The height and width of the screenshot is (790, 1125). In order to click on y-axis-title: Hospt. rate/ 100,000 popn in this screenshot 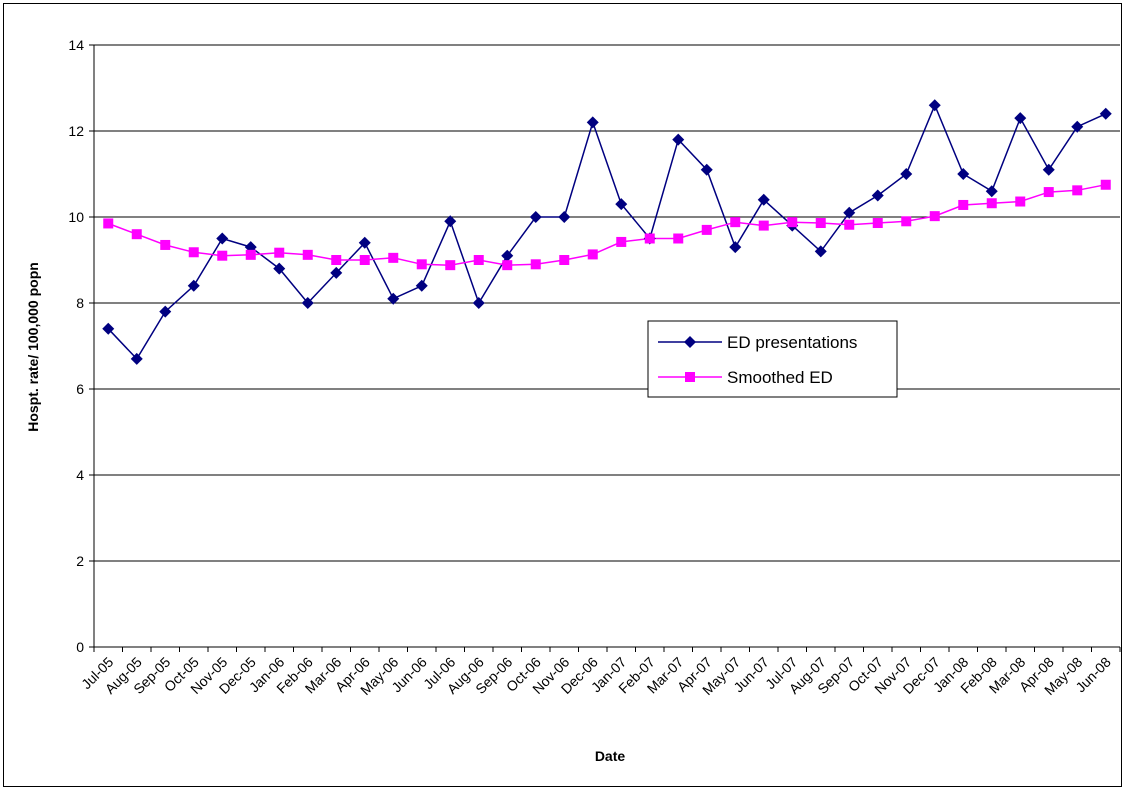, I will do `click(33, 347)`.